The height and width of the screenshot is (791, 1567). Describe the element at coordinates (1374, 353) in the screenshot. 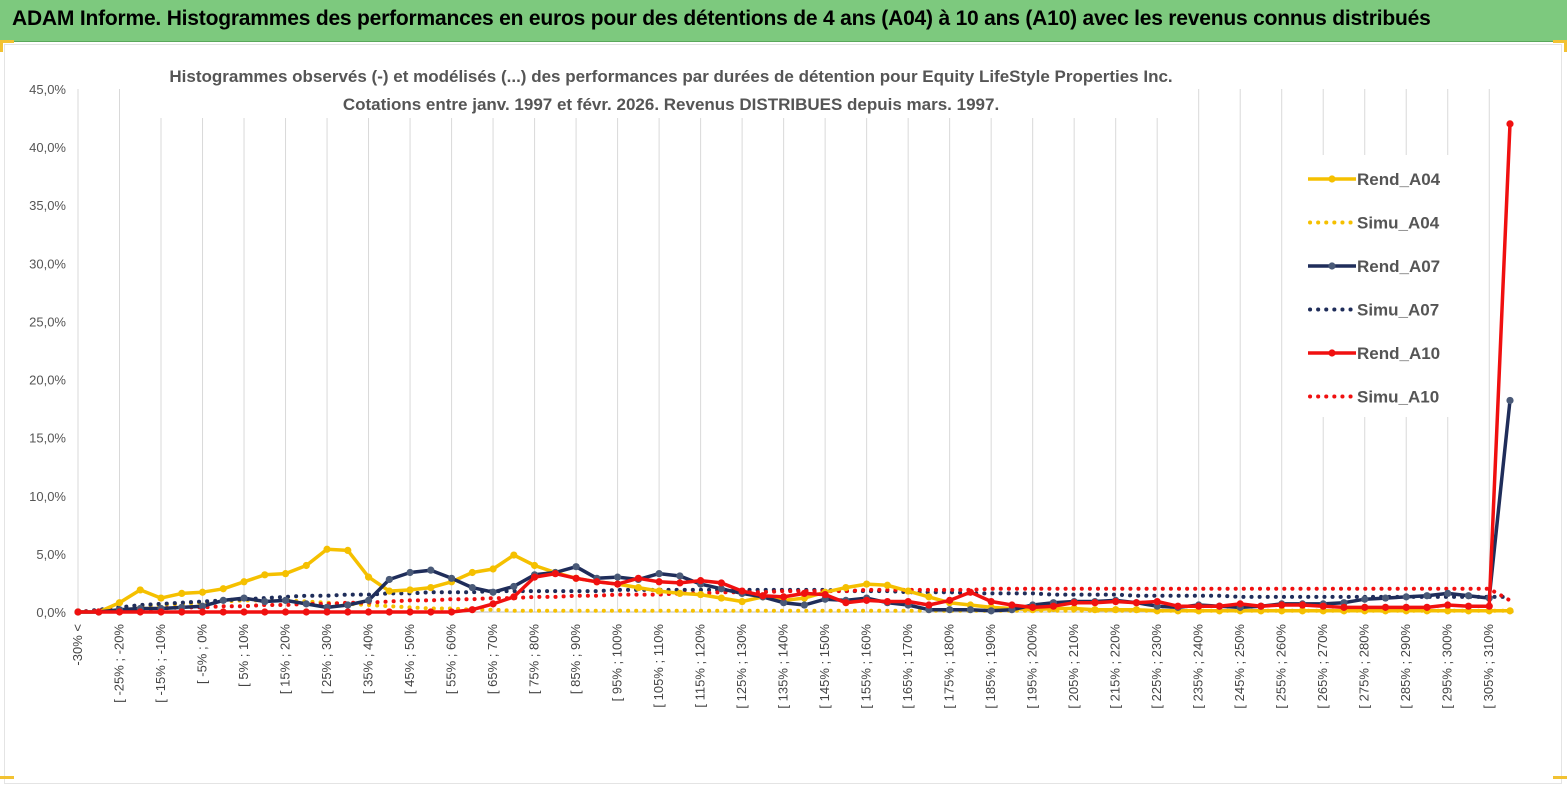

I see `legend-item-rend_a10: Rend_A10` at that location.